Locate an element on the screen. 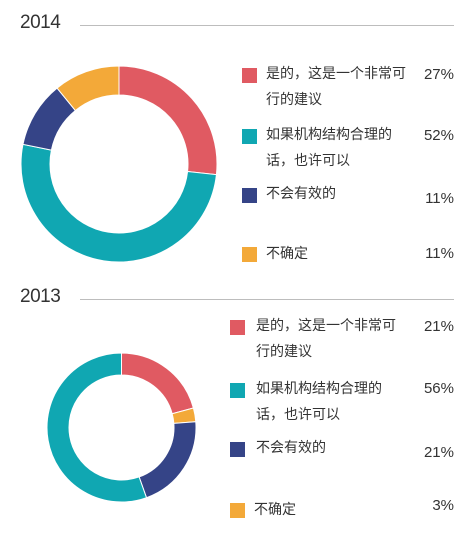 Image resolution: width=476 pixels, height=534 pixels. donut-slice-yes-2013 is located at coordinates (158, 383).